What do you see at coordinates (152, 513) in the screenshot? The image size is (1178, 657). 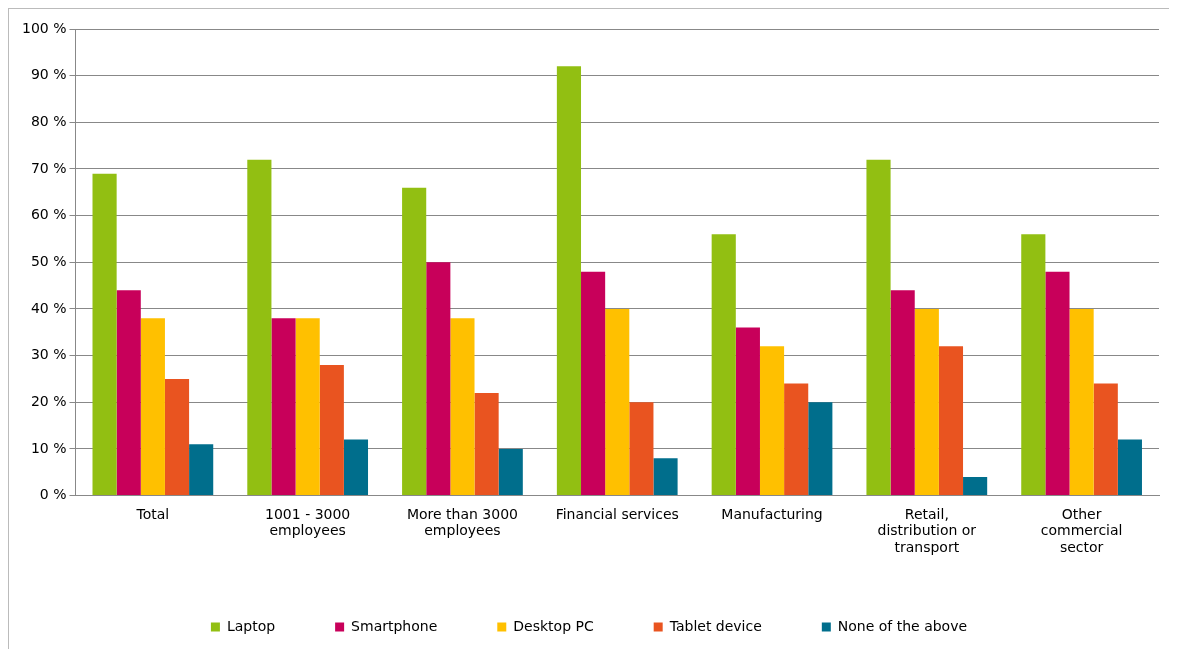 I see `x-tick-label: Total` at bounding box center [152, 513].